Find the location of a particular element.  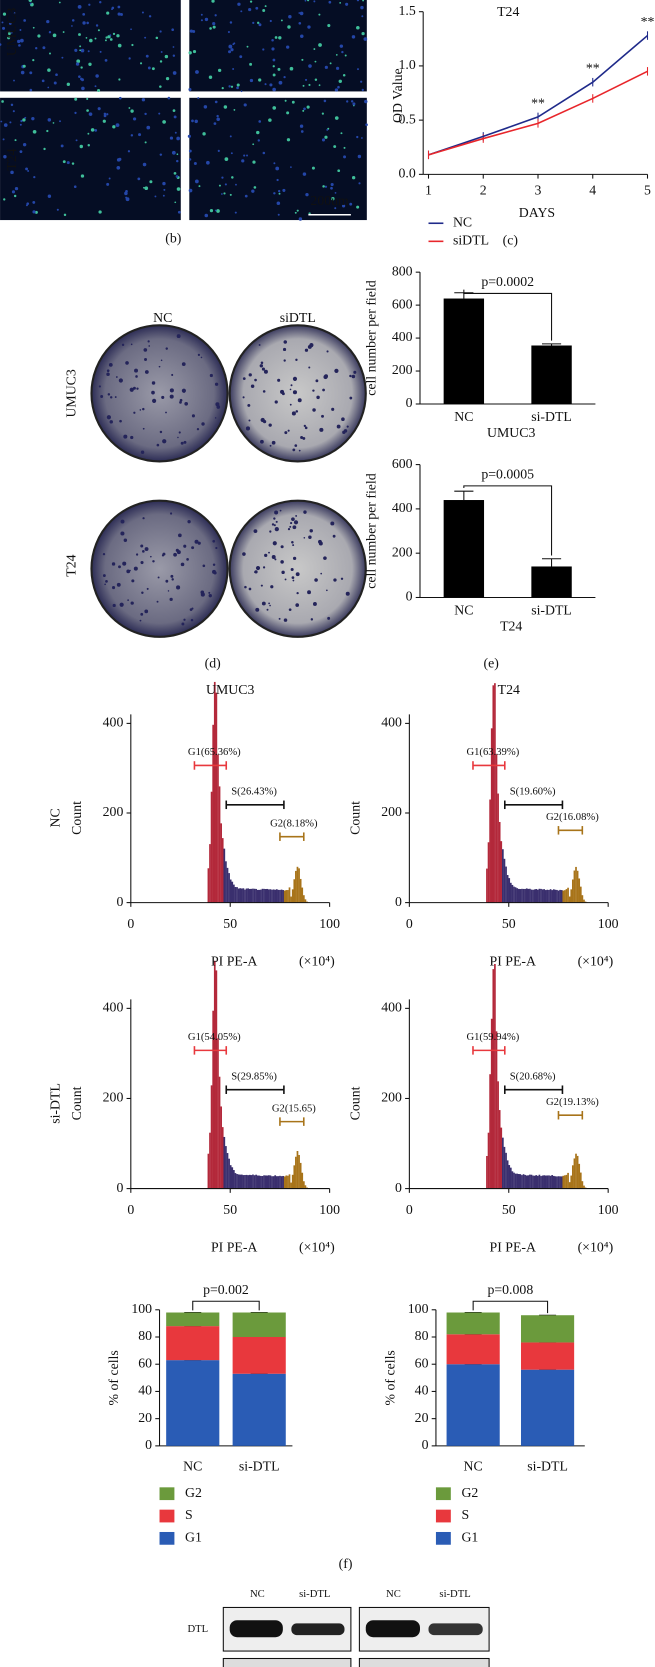

plate is located at coordinates (159, 568).